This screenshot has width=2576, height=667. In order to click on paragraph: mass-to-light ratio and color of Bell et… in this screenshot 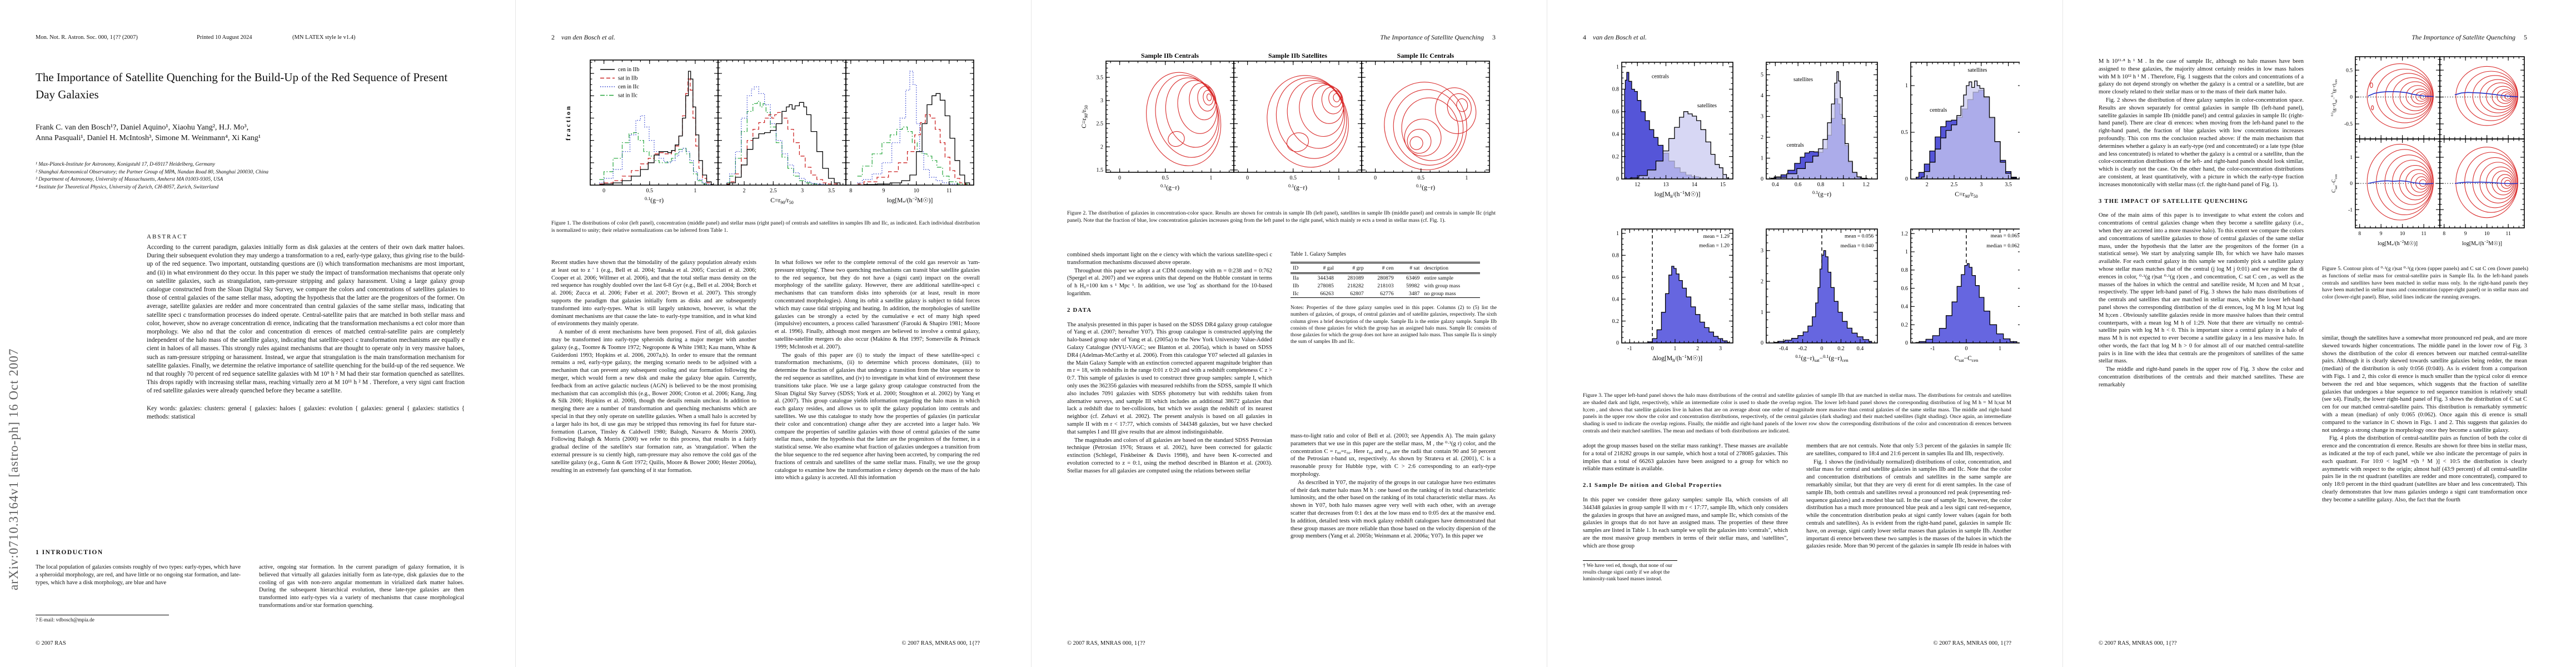, I will do `click(1393, 455)`.